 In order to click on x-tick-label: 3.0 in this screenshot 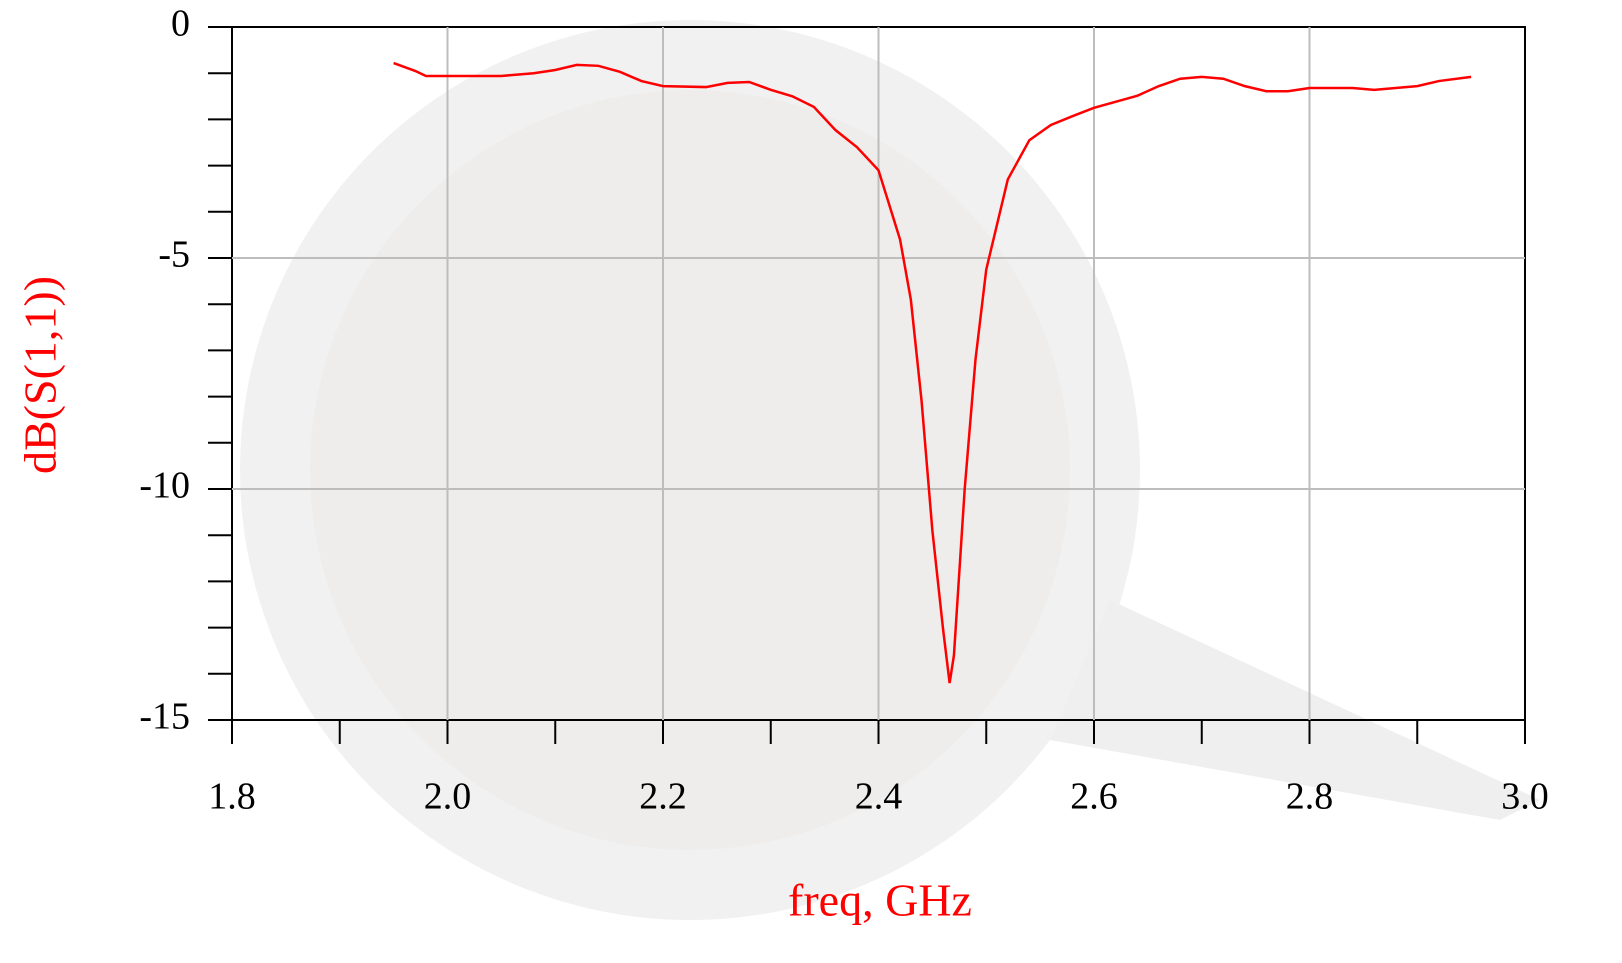, I will do `click(1525, 797)`.